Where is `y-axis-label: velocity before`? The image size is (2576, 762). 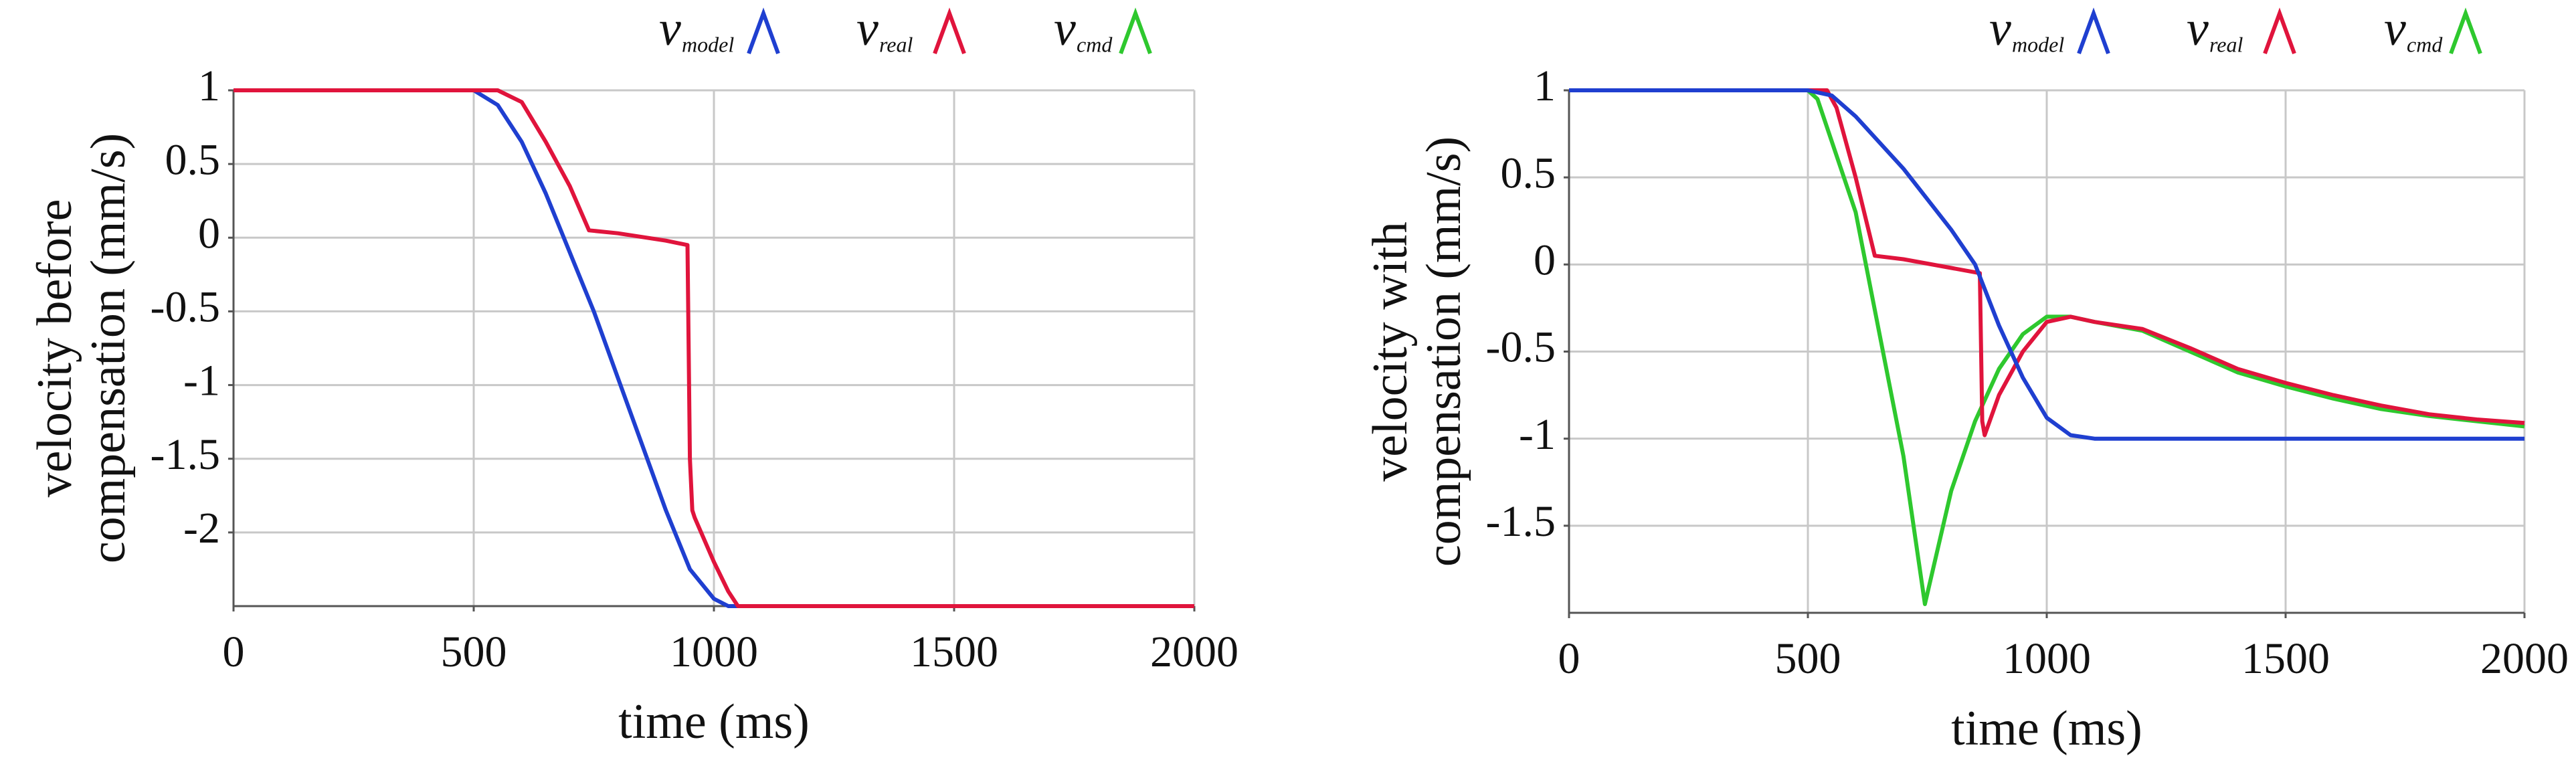
y-axis-label: velocity before is located at coordinates (54, 349).